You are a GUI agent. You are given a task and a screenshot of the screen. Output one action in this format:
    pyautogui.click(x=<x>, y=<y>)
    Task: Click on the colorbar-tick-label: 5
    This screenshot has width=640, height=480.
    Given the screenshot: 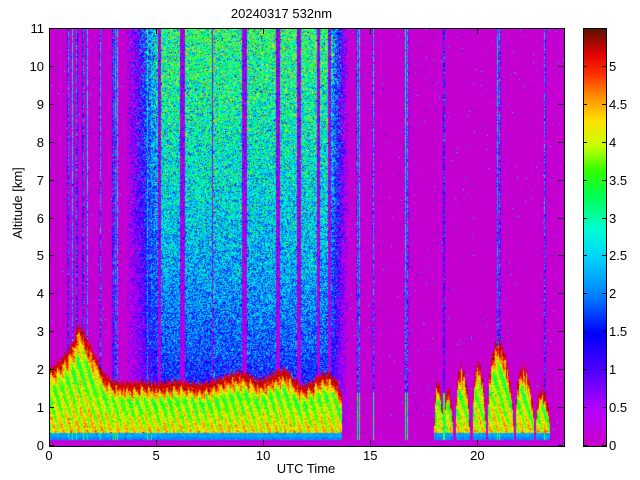 What is the action you would take?
    pyautogui.click(x=613, y=66)
    